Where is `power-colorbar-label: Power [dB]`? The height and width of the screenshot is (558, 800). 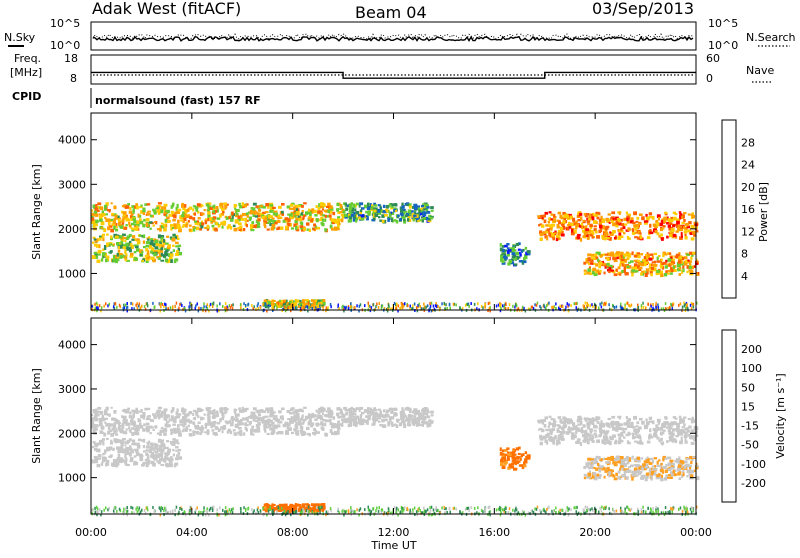
power-colorbar-label: Power [dB] is located at coordinates (763, 212).